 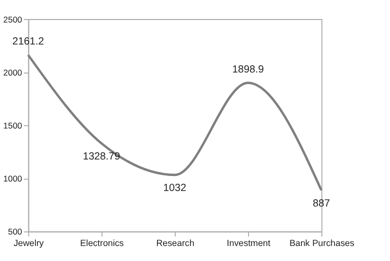 I want to click on data-label: 887, so click(x=321, y=204).